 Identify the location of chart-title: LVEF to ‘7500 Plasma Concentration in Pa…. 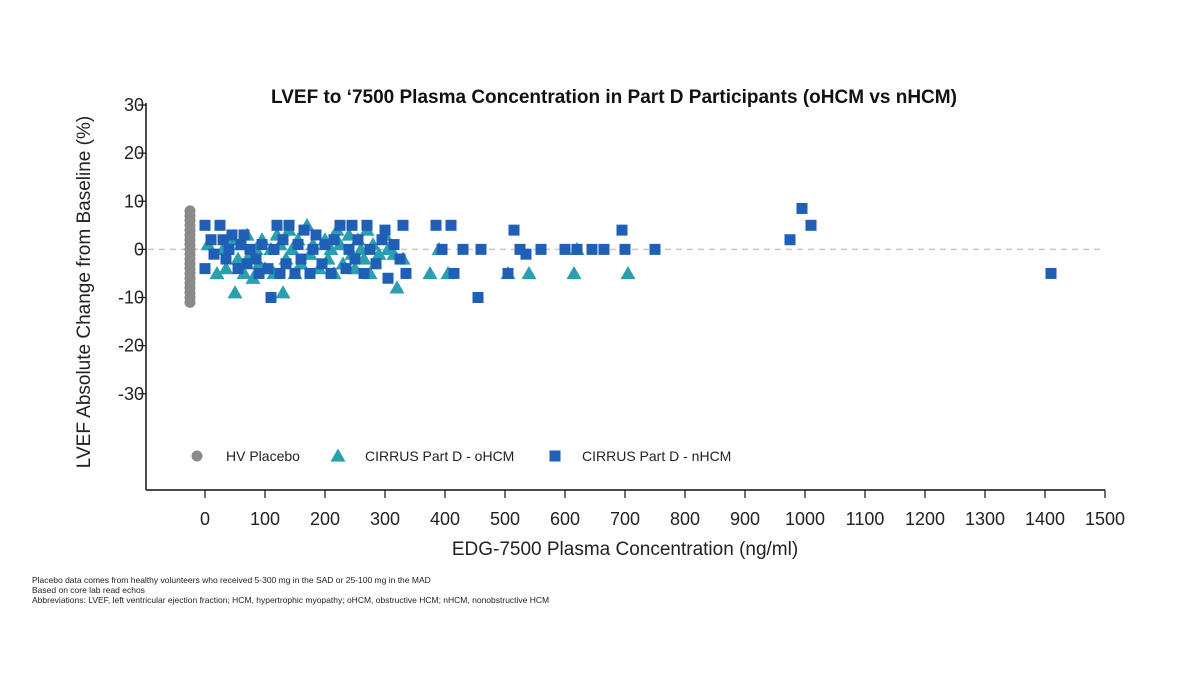
(614, 97).